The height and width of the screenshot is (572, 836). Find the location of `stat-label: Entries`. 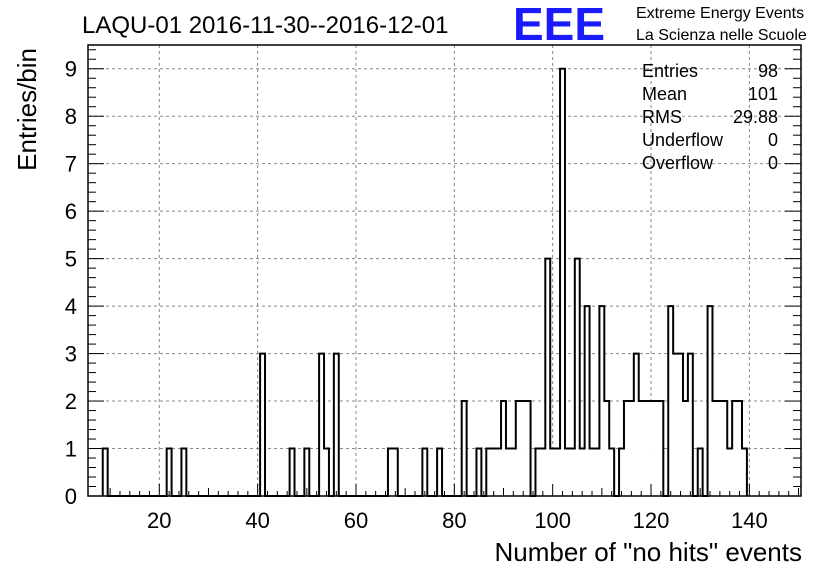

stat-label: Entries is located at coordinates (670, 71).